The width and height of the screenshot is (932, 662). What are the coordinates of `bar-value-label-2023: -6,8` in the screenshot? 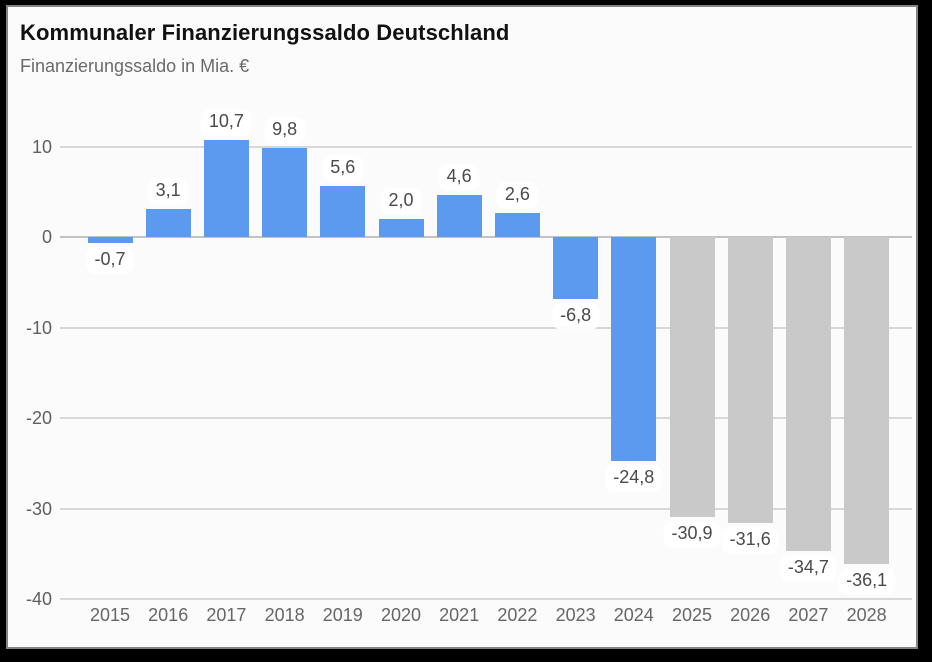 It's located at (576, 316).